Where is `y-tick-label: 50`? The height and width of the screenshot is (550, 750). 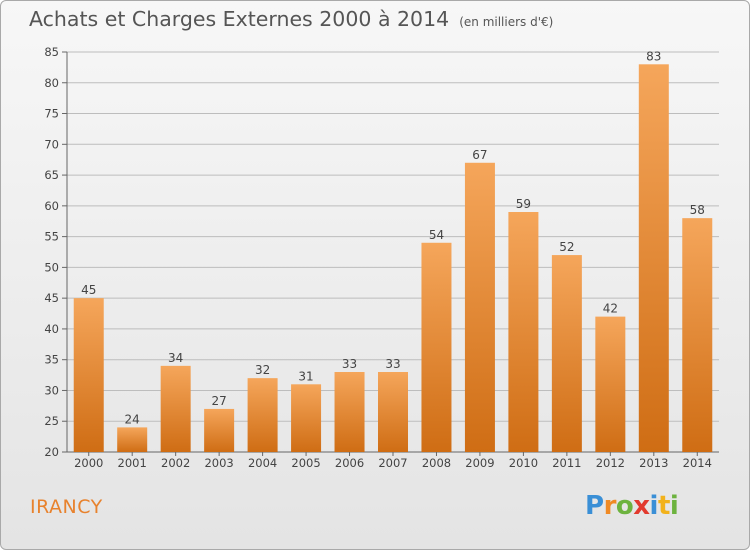
y-tick-label: 50 is located at coordinates (51, 267).